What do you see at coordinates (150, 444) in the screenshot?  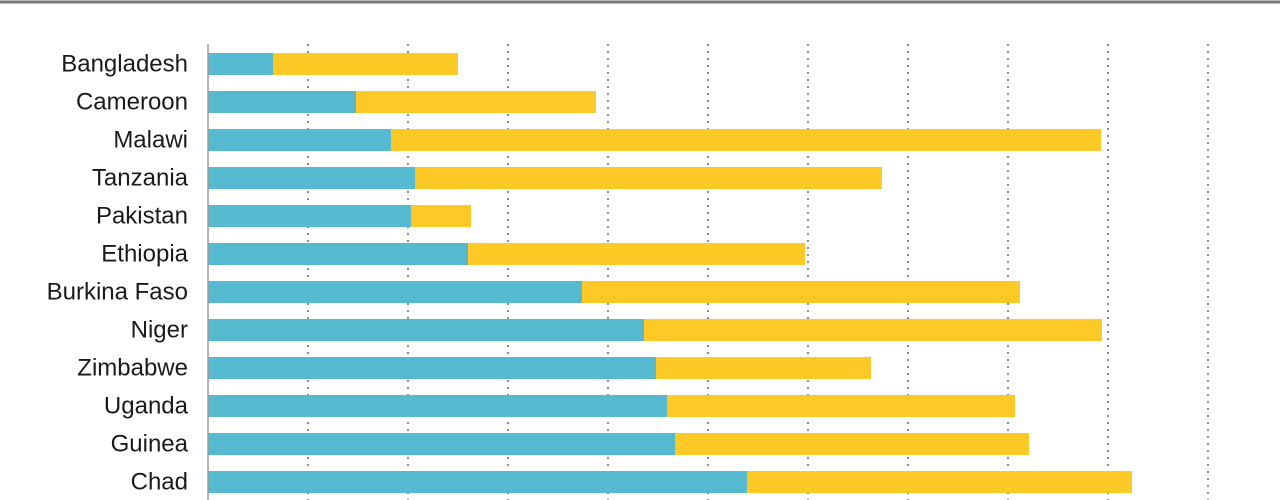 I see `category-label: Guinea` at bounding box center [150, 444].